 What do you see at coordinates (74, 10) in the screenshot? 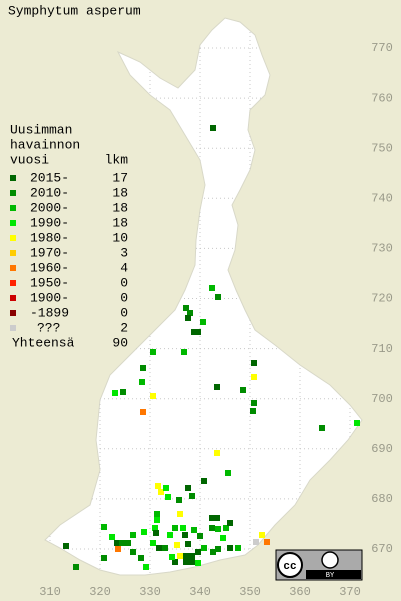
I see `title: Symphytum asperum` at bounding box center [74, 10].